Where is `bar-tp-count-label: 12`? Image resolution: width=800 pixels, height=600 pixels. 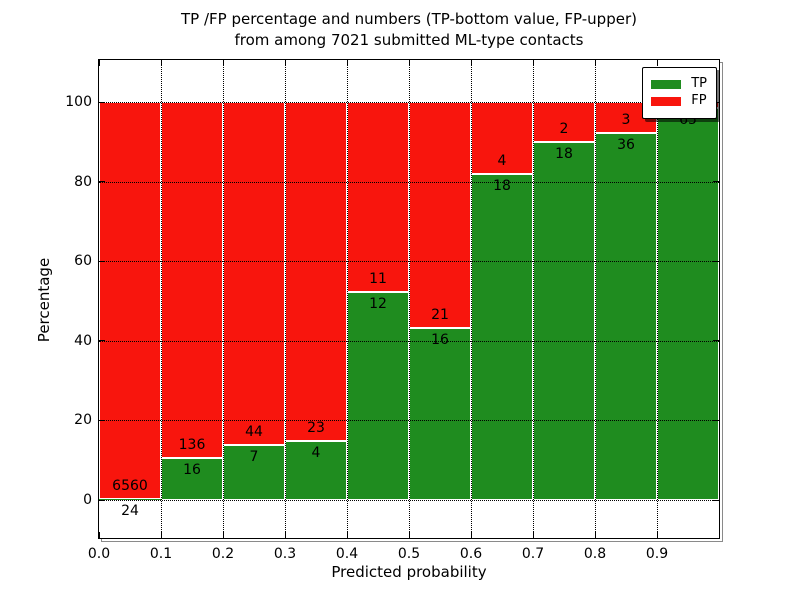
bar-tp-count-label: 12 is located at coordinates (378, 304).